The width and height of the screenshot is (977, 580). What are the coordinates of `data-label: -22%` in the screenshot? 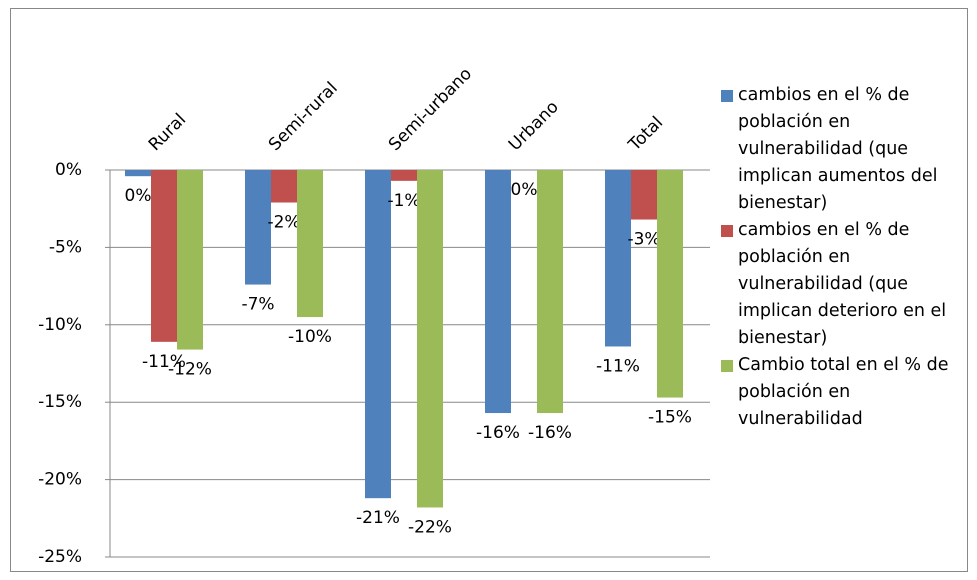 It's located at (430, 527).